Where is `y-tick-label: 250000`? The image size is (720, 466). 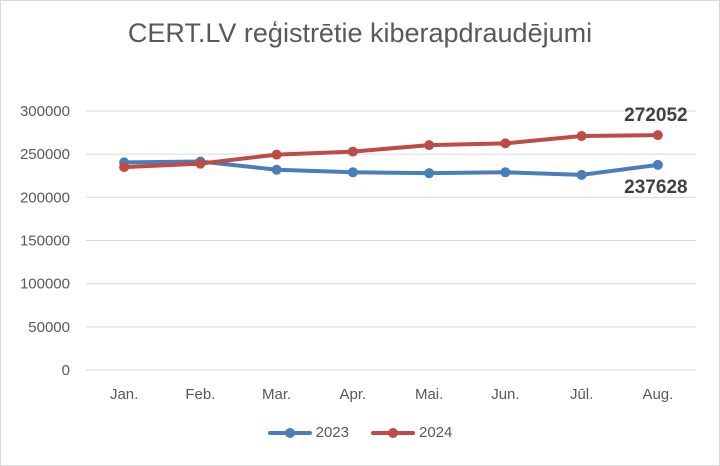
y-tick-label: 250000 is located at coordinates (45, 154).